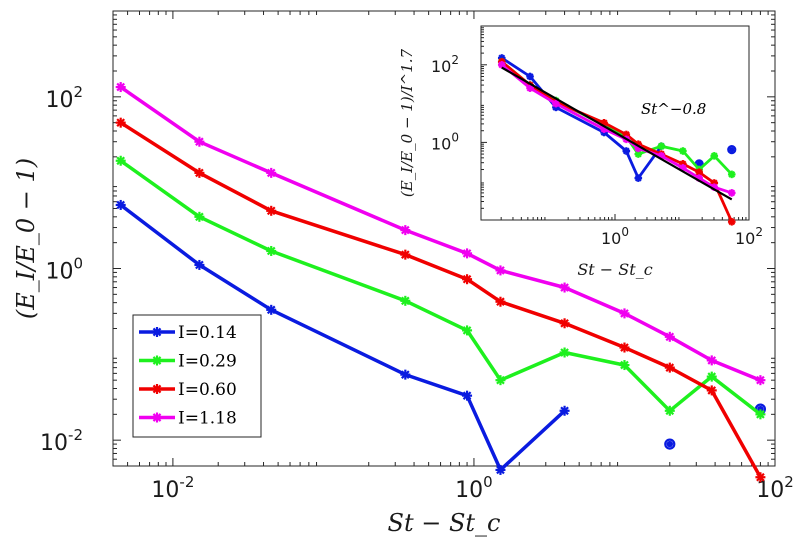 The width and height of the screenshot is (808, 539). Describe the element at coordinates (207, 390) in the screenshot. I see `legend-label-i-0-60: I=0.60` at that location.